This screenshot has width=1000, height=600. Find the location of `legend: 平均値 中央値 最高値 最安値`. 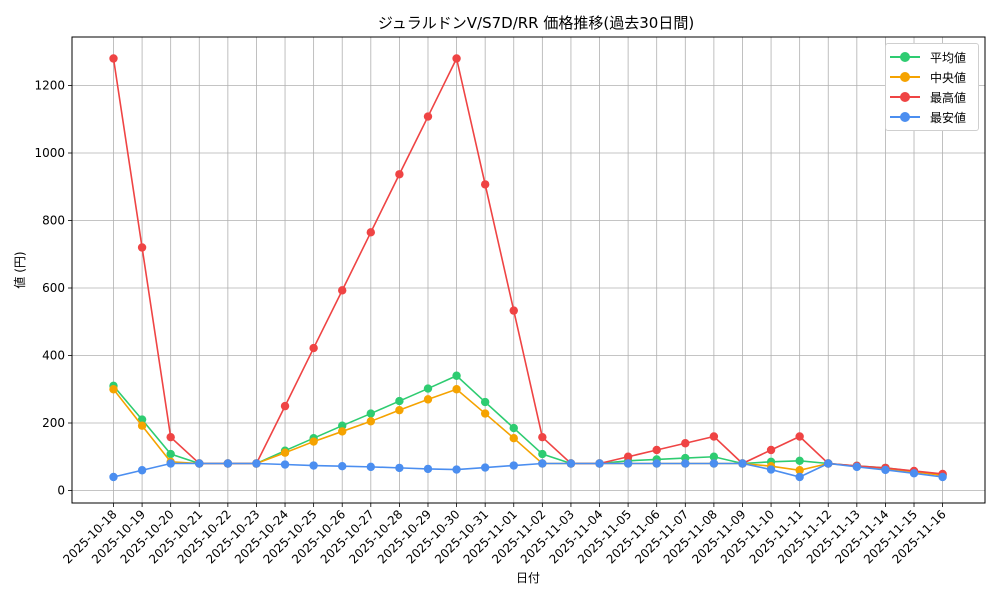

legend: 平均値 中央値 最高値 最安値 is located at coordinates (932, 87).